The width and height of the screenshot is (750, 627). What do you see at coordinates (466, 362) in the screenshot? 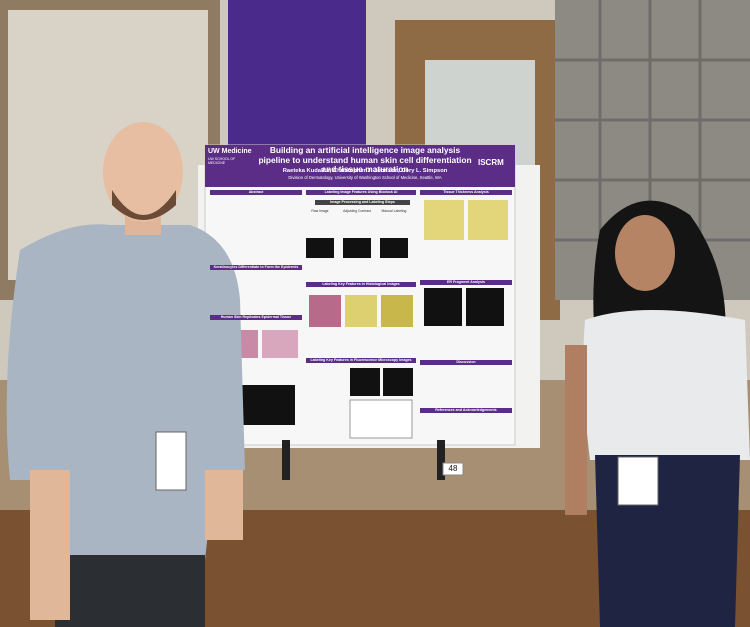
I see `section-header: Discussion` at bounding box center [466, 362].